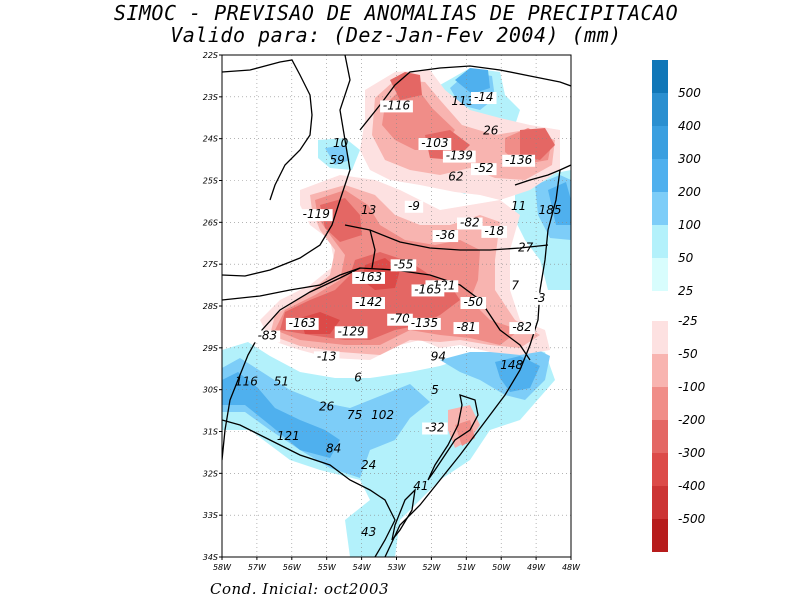 This screenshot has height=612, width=792. I want to click on station-value: -55, so click(404, 264).